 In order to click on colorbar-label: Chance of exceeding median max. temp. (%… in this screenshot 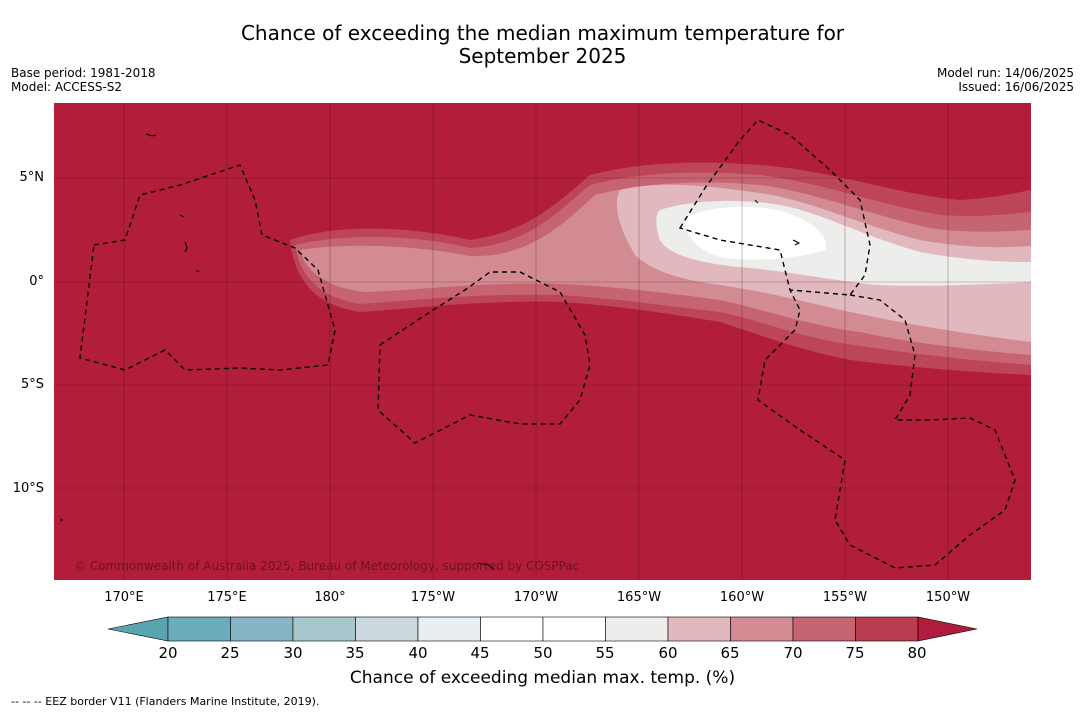, I will do `click(542, 678)`.